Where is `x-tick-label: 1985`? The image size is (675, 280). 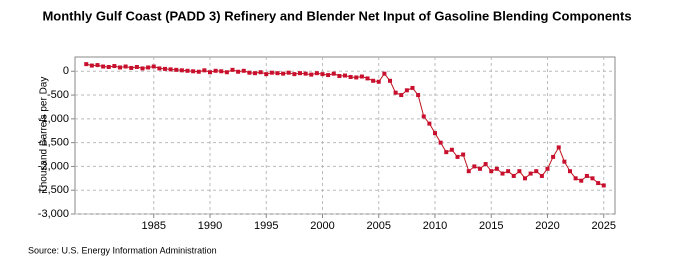 x-tick-label: 1985 is located at coordinates (154, 226).